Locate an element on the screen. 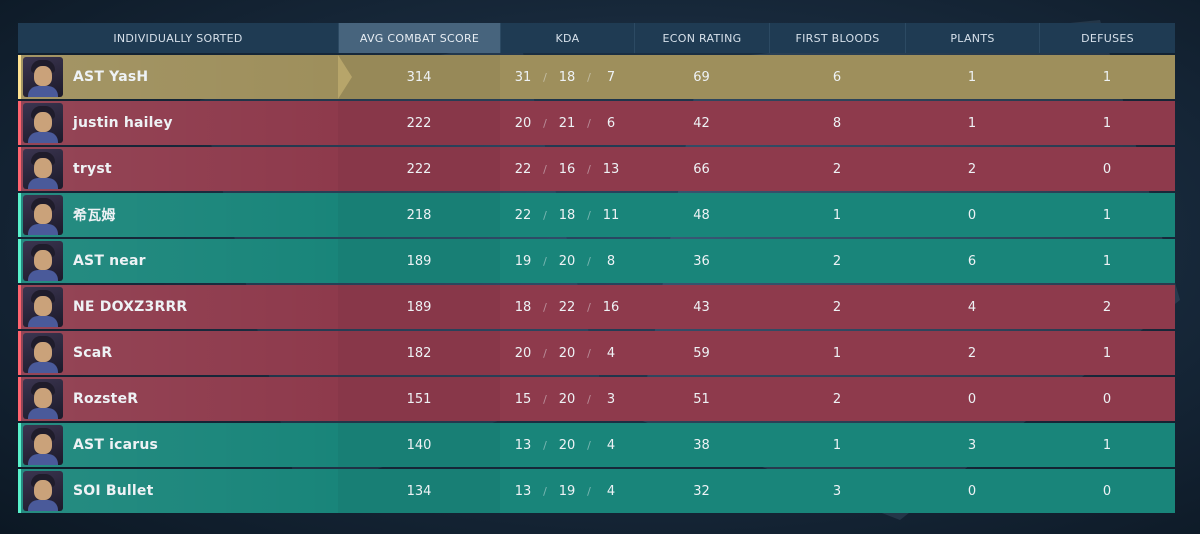 The width and height of the screenshot is (1200, 534). acs-value: 182 is located at coordinates (419, 353).